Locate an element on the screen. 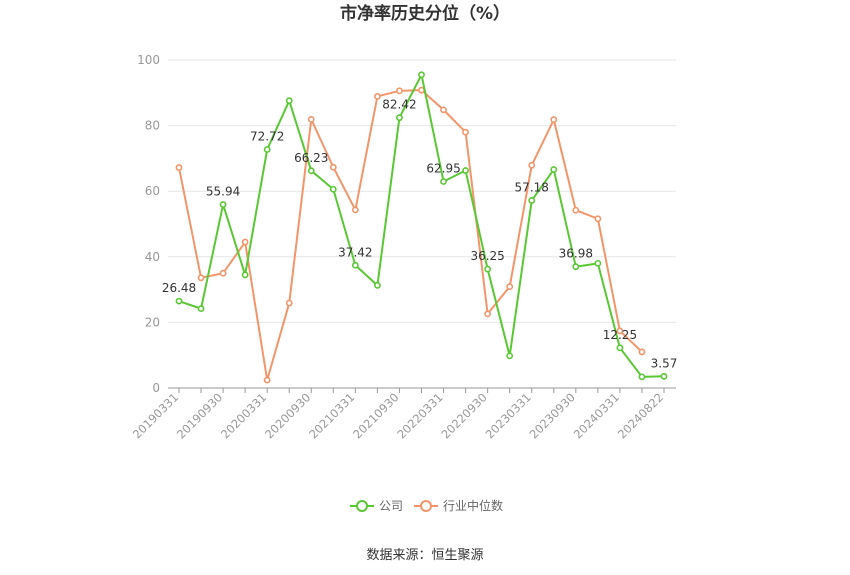 This screenshot has width=850, height=575. data-label-20: 12.25 is located at coordinates (620, 335).